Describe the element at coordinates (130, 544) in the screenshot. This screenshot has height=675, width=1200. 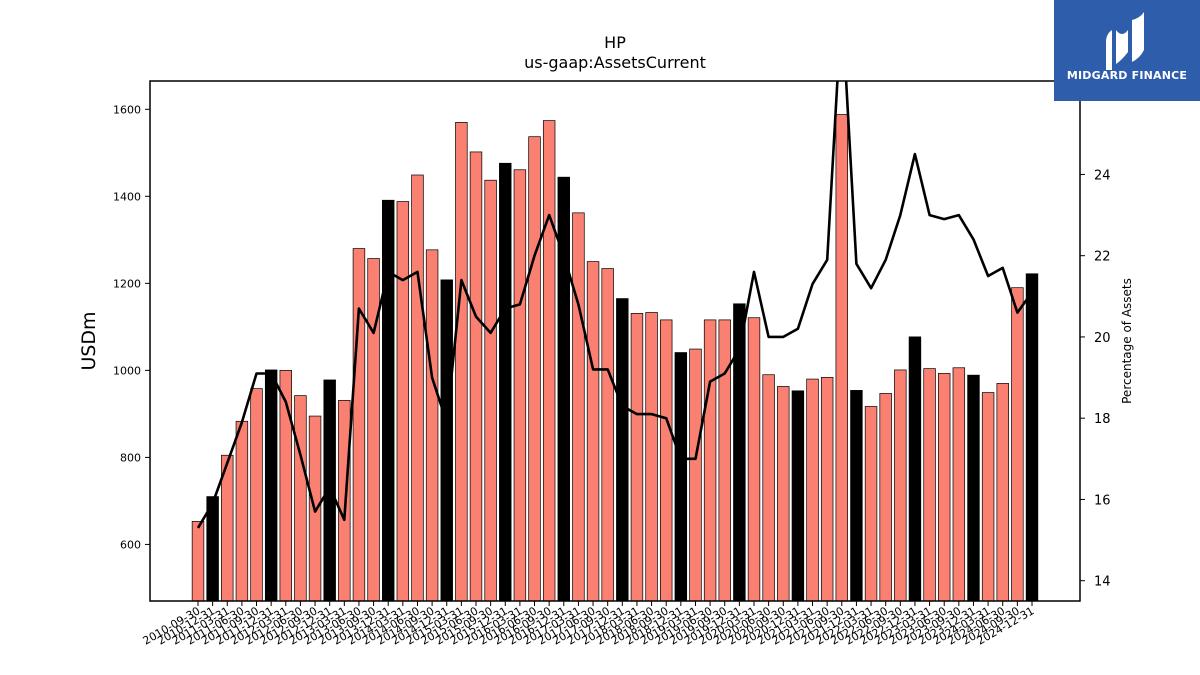
I see `y-tick-label: 600` at that location.